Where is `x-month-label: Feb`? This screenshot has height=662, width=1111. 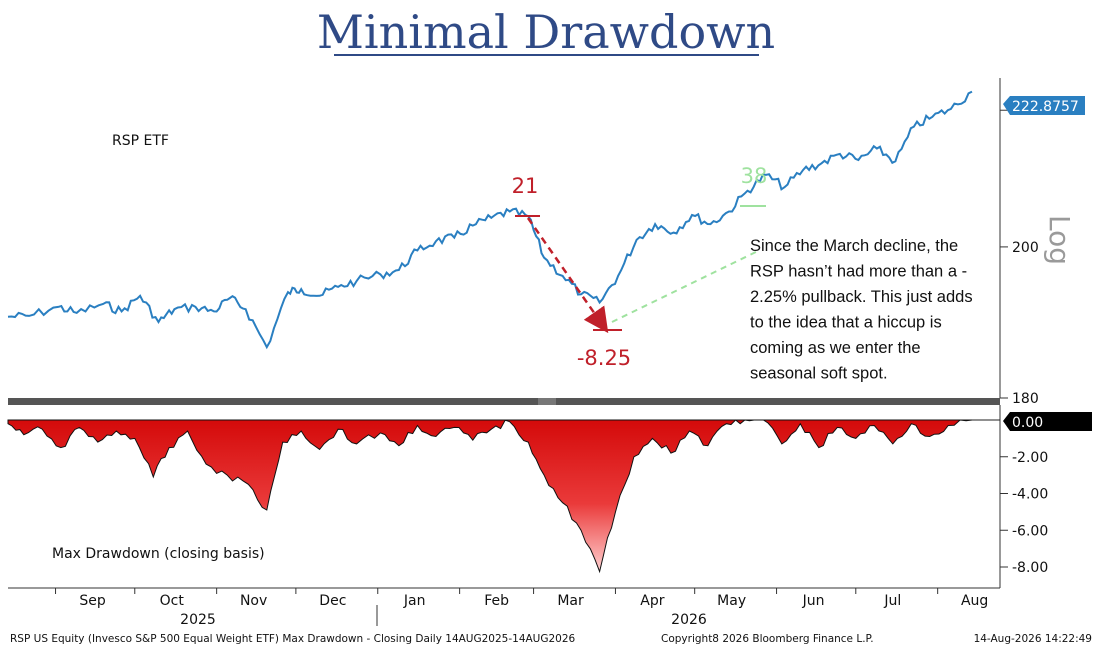
x-month-label: Feb is located at coordinates (496, 601).